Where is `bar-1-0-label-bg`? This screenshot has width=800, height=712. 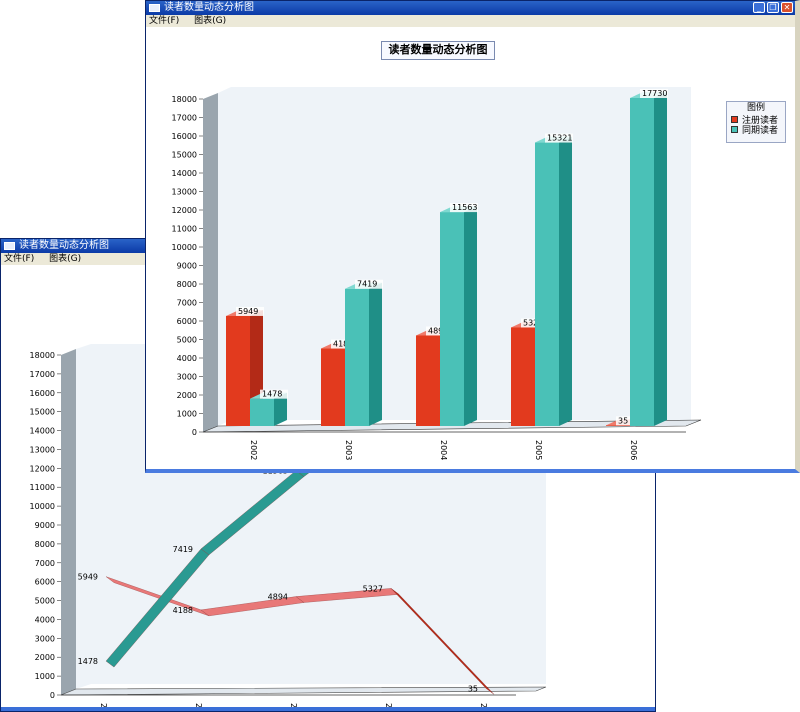
bar-1-0-label-bg is located at coordinates (274, 394).